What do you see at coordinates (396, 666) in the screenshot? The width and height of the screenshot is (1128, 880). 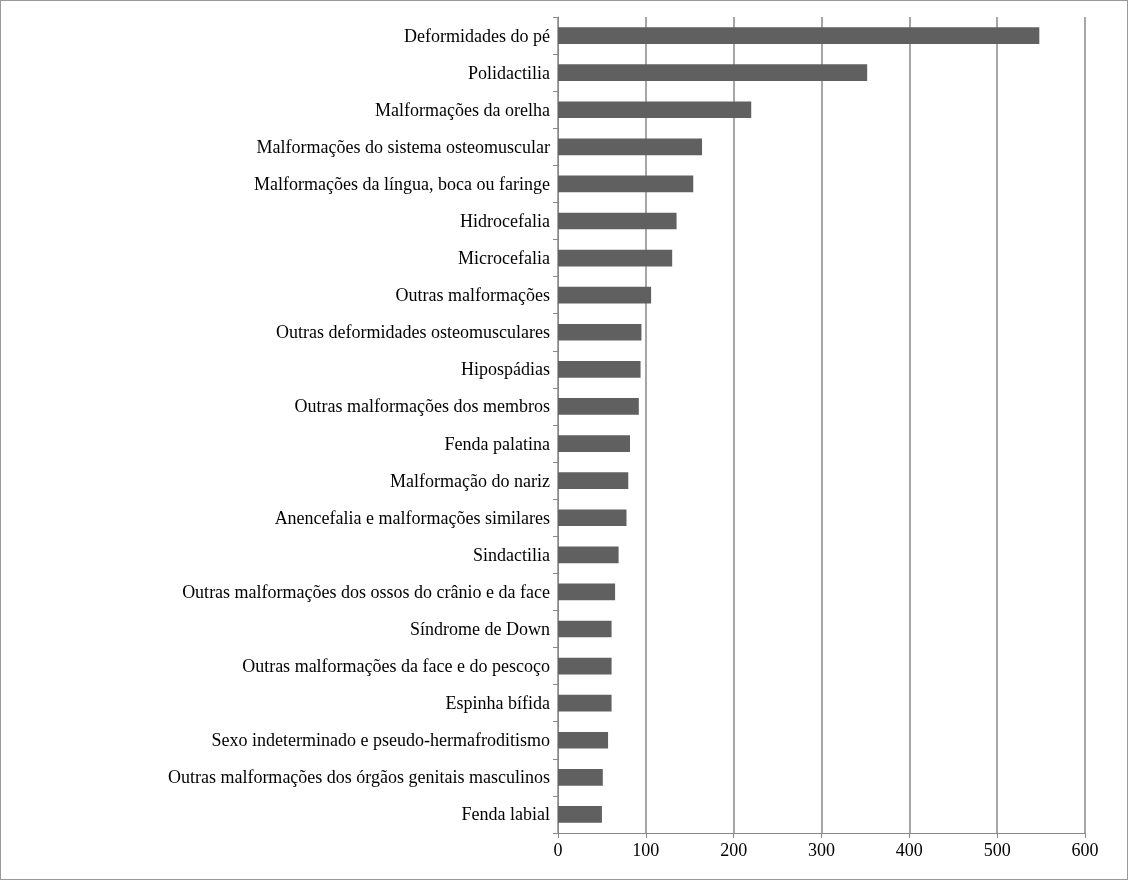 I see `y-tick-label: Outras malformações da face e do pescoço` at bounding box center [396, 666].